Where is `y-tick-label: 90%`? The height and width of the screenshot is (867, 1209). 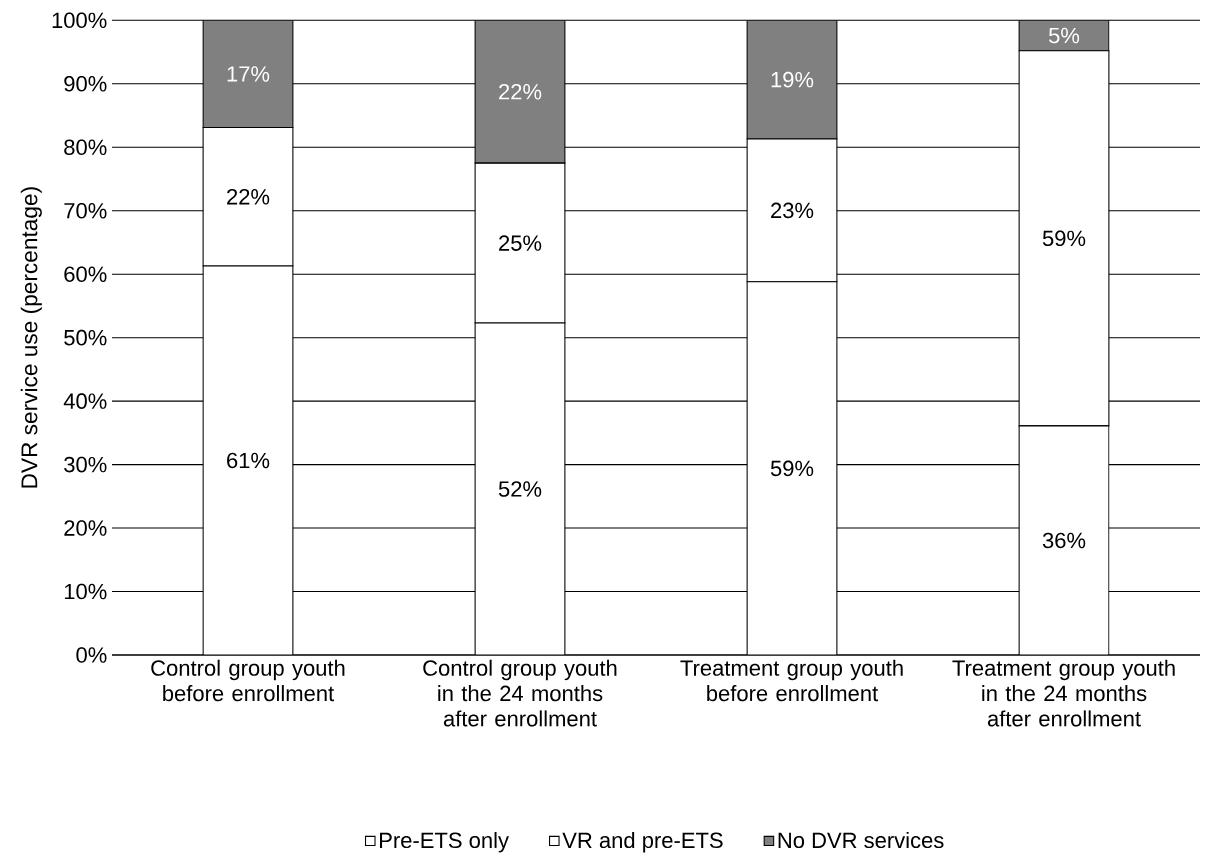
y-tick-label: 90% is located at coordinates (85, 84).